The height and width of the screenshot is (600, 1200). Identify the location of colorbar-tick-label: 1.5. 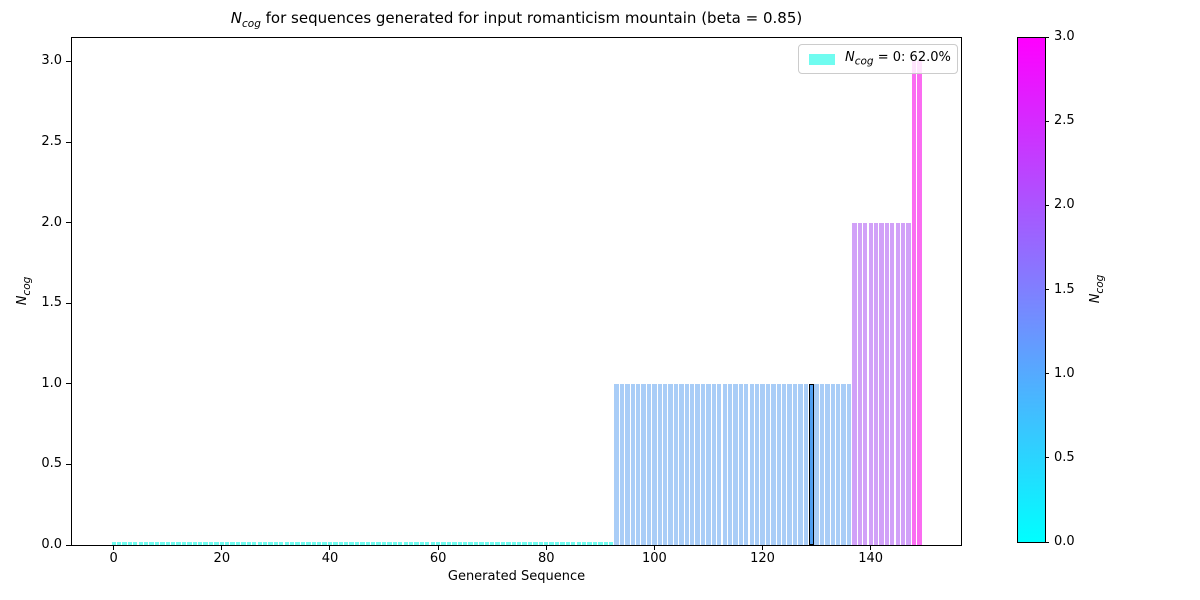
(1064, 289).